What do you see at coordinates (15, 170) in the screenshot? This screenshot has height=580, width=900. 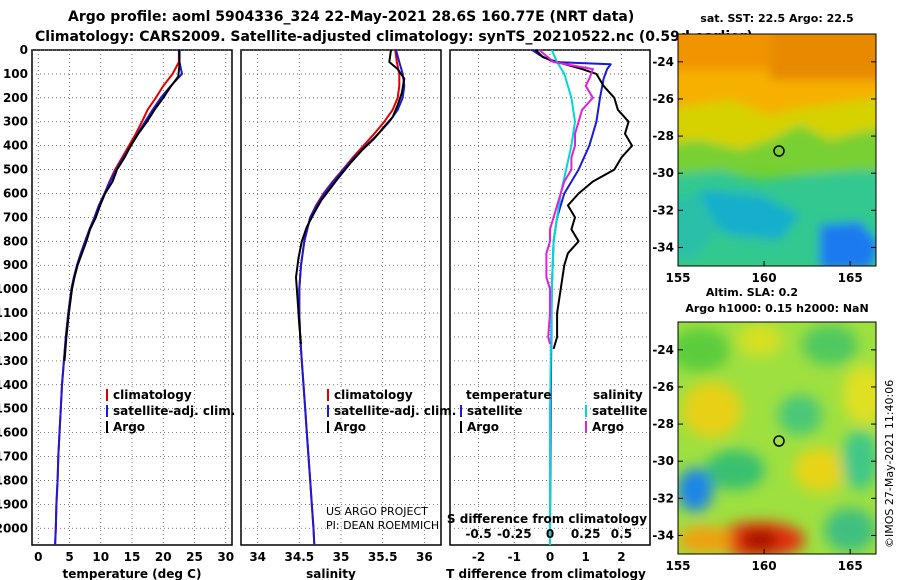 I see `depth-tick-label: 500` at bounding box center [15, 170].